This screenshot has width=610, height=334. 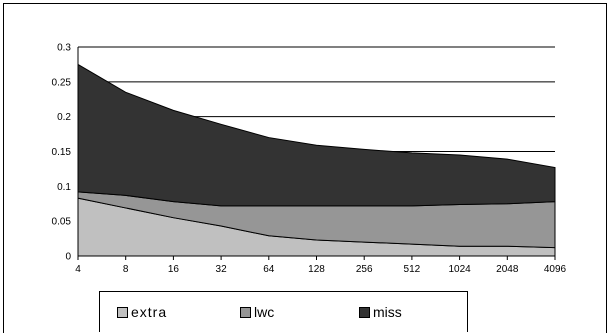 What do you see at coordinates (264, 312) in the screenshot?
I see `legend-label: lwc` at bounding box center [264, 312].